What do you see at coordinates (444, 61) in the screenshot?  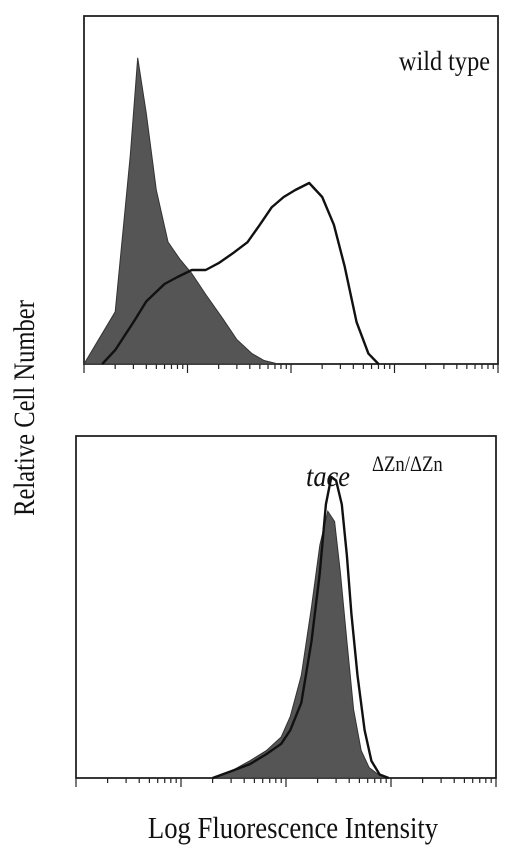 I see `panel-label: wild type` at bounding box center [444, 61].